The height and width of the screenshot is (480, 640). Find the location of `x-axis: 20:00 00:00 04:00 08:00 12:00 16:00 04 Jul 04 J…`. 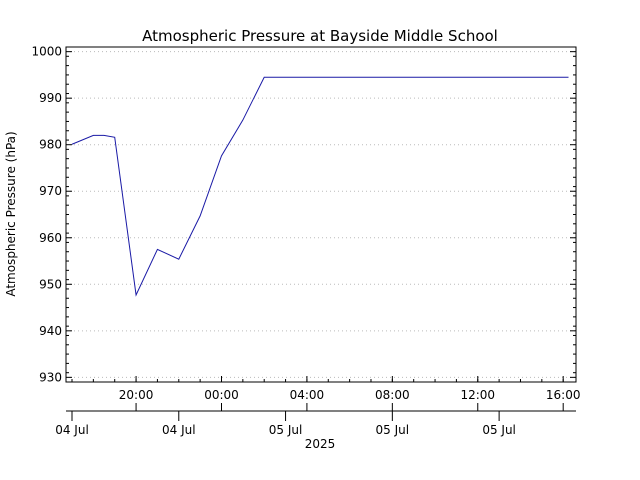

x-axis: 20:00 00:00 04:00 08:00 12:00 16:00 04 Jul 04 J… is located at coordinates (317, 406).